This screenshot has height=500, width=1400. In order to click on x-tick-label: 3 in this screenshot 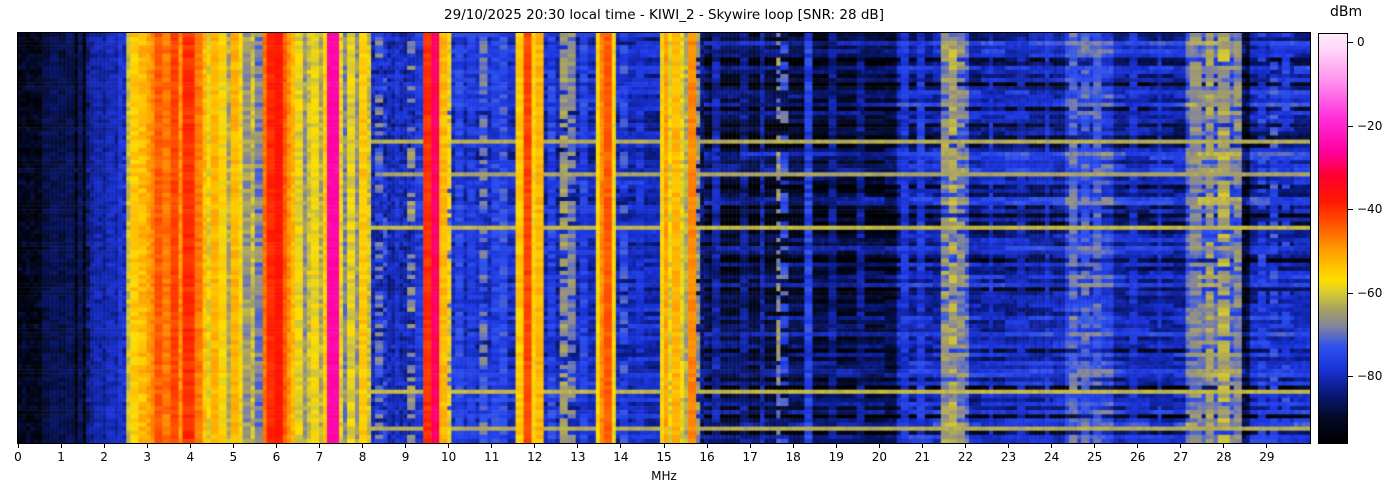, I will do `click(147, 457)`.